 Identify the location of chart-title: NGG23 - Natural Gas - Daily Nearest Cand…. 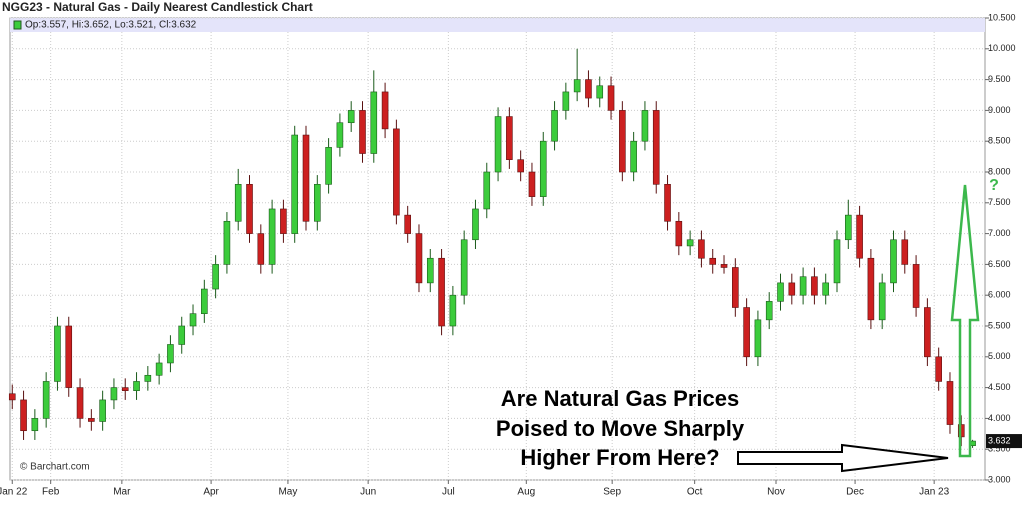
(157, 7).